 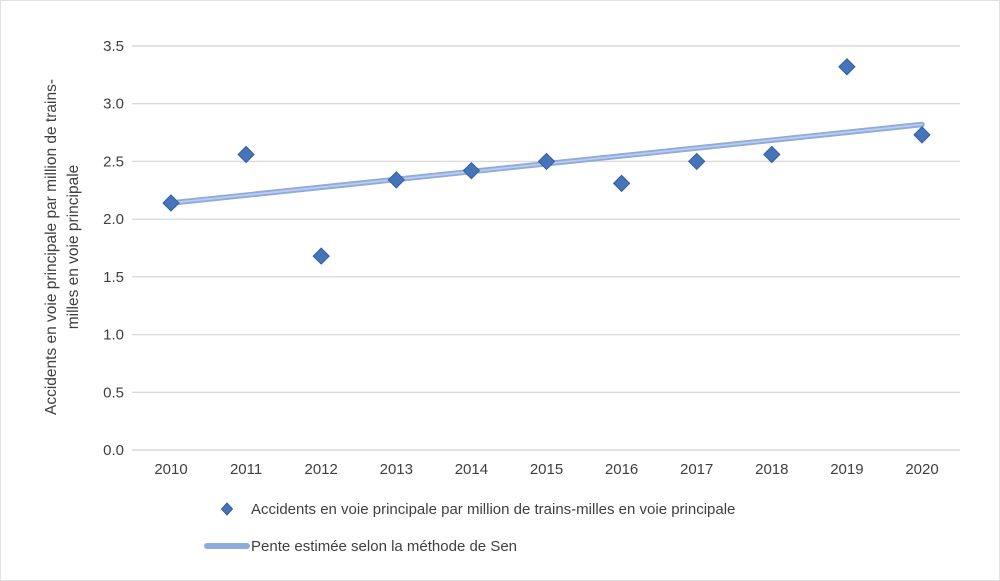 What do you see at coordinates (471, 469) in the screenshot?
I see `x-tick-label: 2014` at bounding box center [471, 469].